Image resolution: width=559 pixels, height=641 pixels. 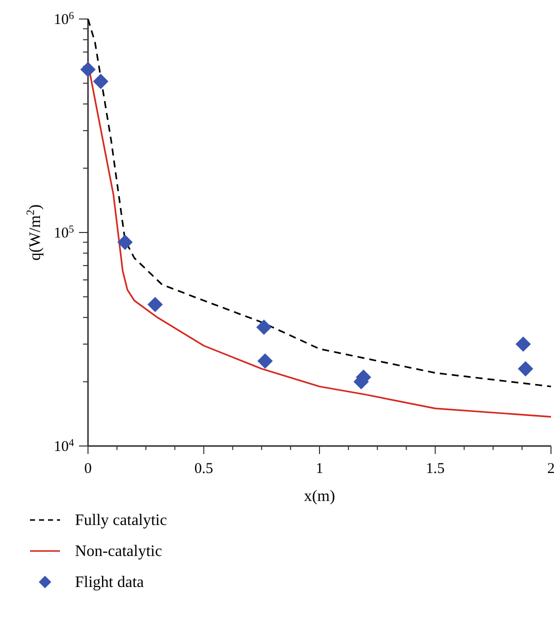 What do you see at coordinates (435, 469) in the screenshot?
I see `x-tick-label: 1.5` at bounding box center [435, 469].